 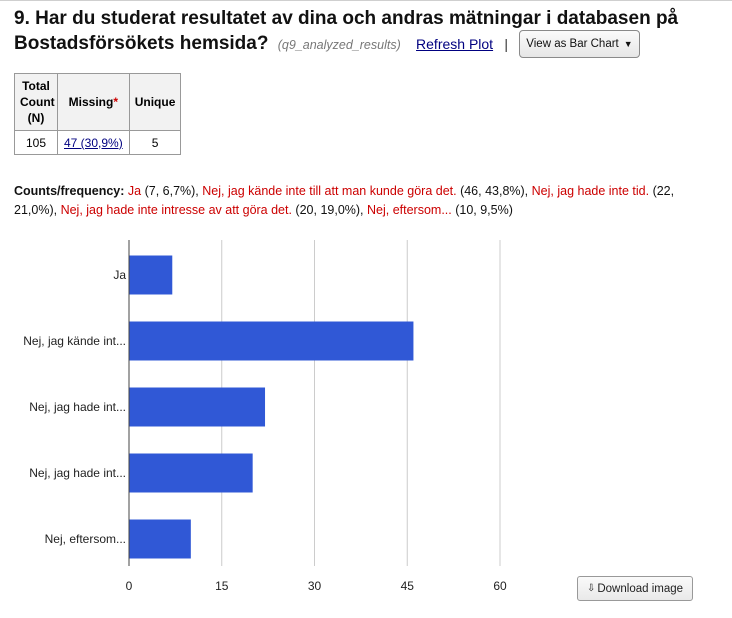 What do you see at coordinates (366, 0) in the screenshot?
I see `top-divider` at bounding box center [366, 0].